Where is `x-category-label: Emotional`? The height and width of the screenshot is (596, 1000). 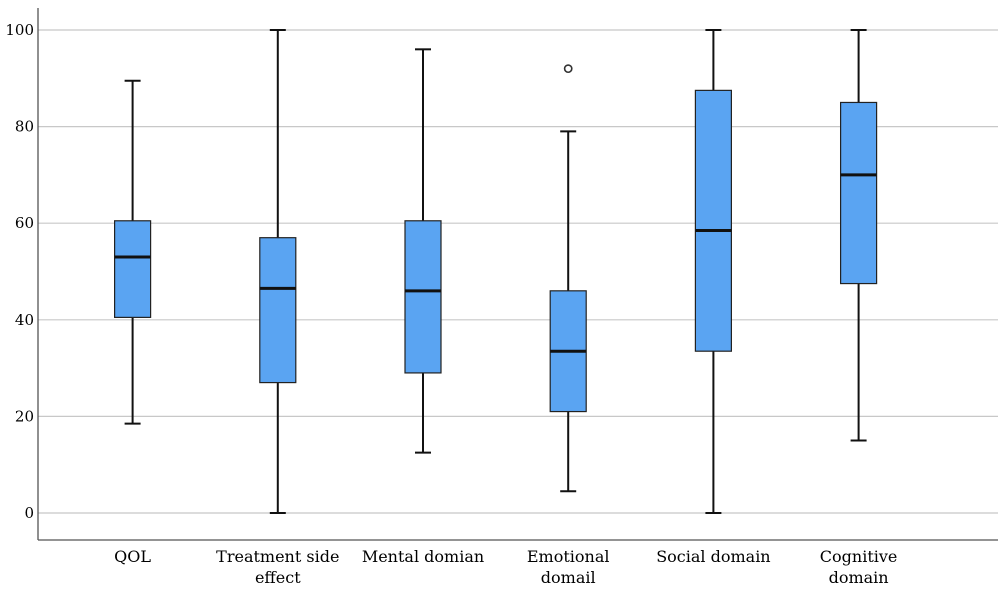
x-category-label: Emotional is located at coordinates (568, 556).